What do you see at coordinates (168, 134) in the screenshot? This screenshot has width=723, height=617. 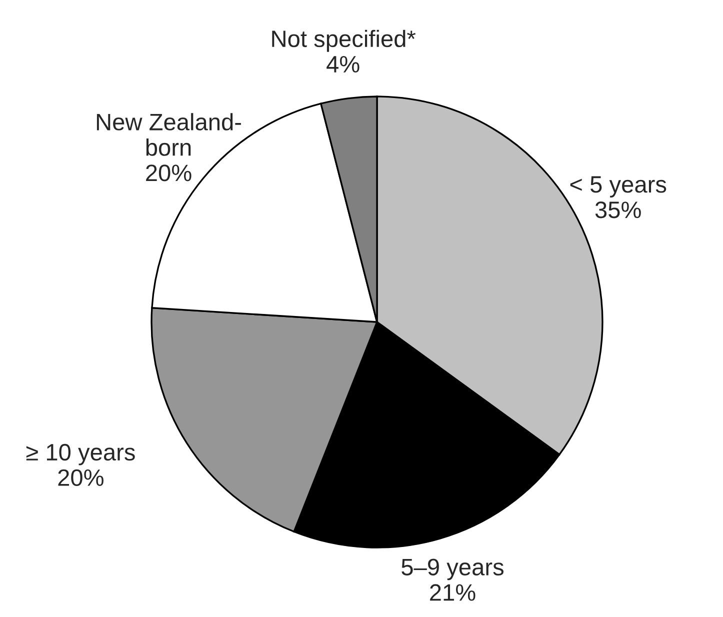 I see `slice-label: New Zealand- born` at bounding box center [168, 134].